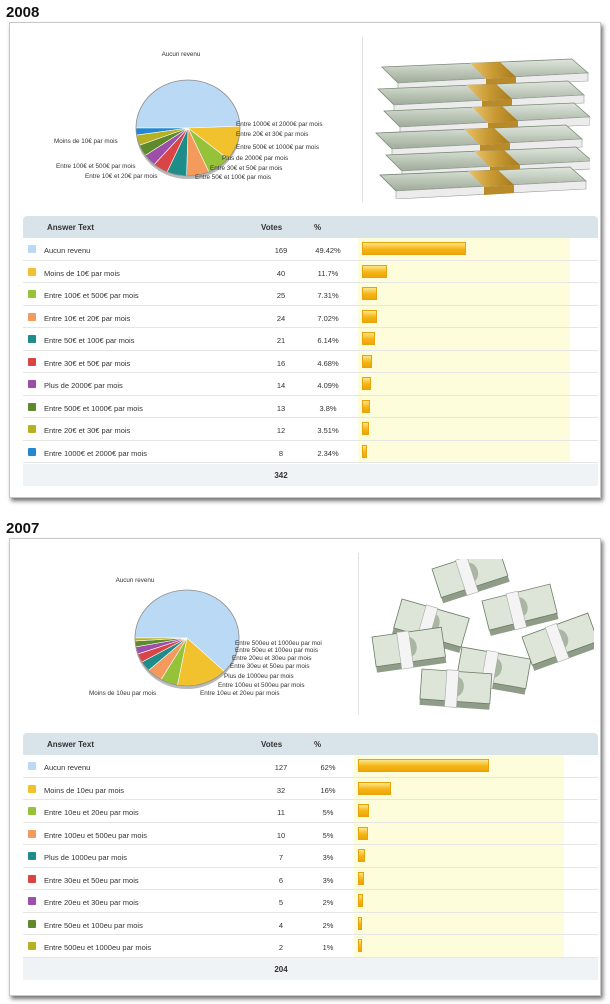  Describe the element at coordinates (281, 318) in the screenshot. I see `vote-count: 24` at that location.